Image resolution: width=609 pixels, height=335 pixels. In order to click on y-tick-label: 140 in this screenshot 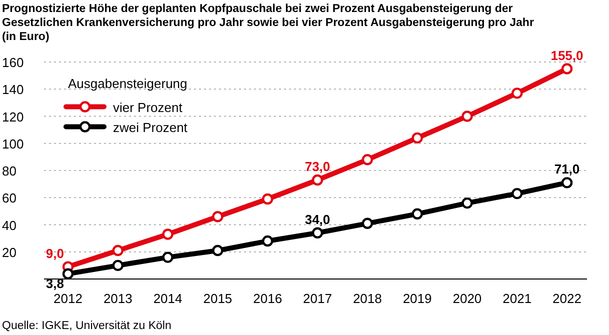, I will do `click(13, 90)`.